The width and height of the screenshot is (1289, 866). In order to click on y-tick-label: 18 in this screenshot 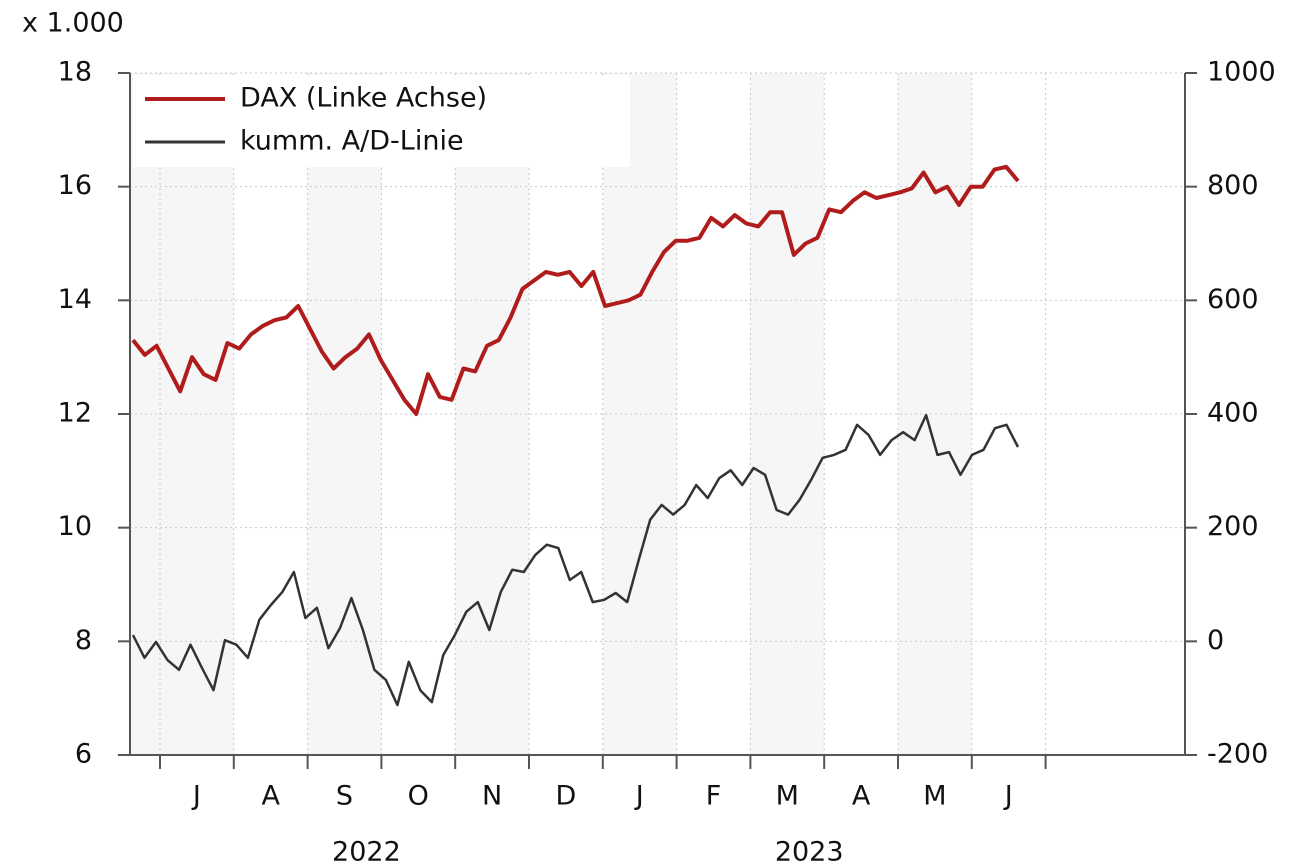, I will do `click(75, 72)`.